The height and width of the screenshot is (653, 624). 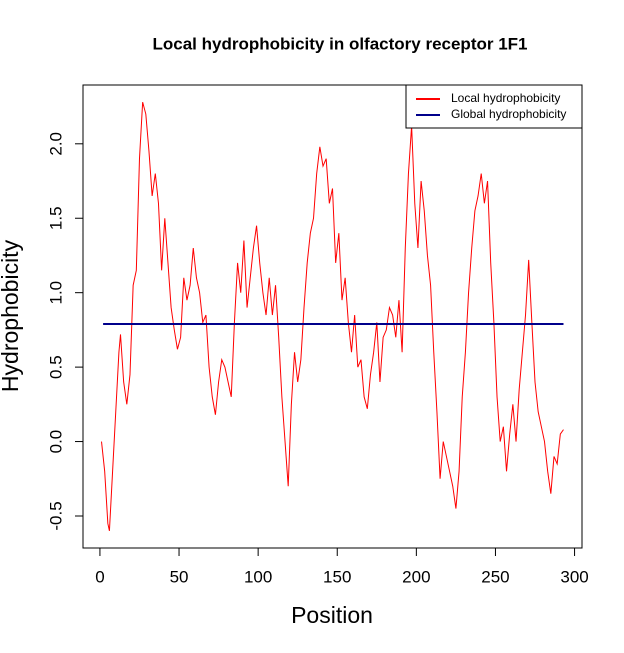 What do you see at coordinates (11, 315) in the screenshot?
I see `y-axis-label: Hydrophobicity` at bounding box center [11, 315].